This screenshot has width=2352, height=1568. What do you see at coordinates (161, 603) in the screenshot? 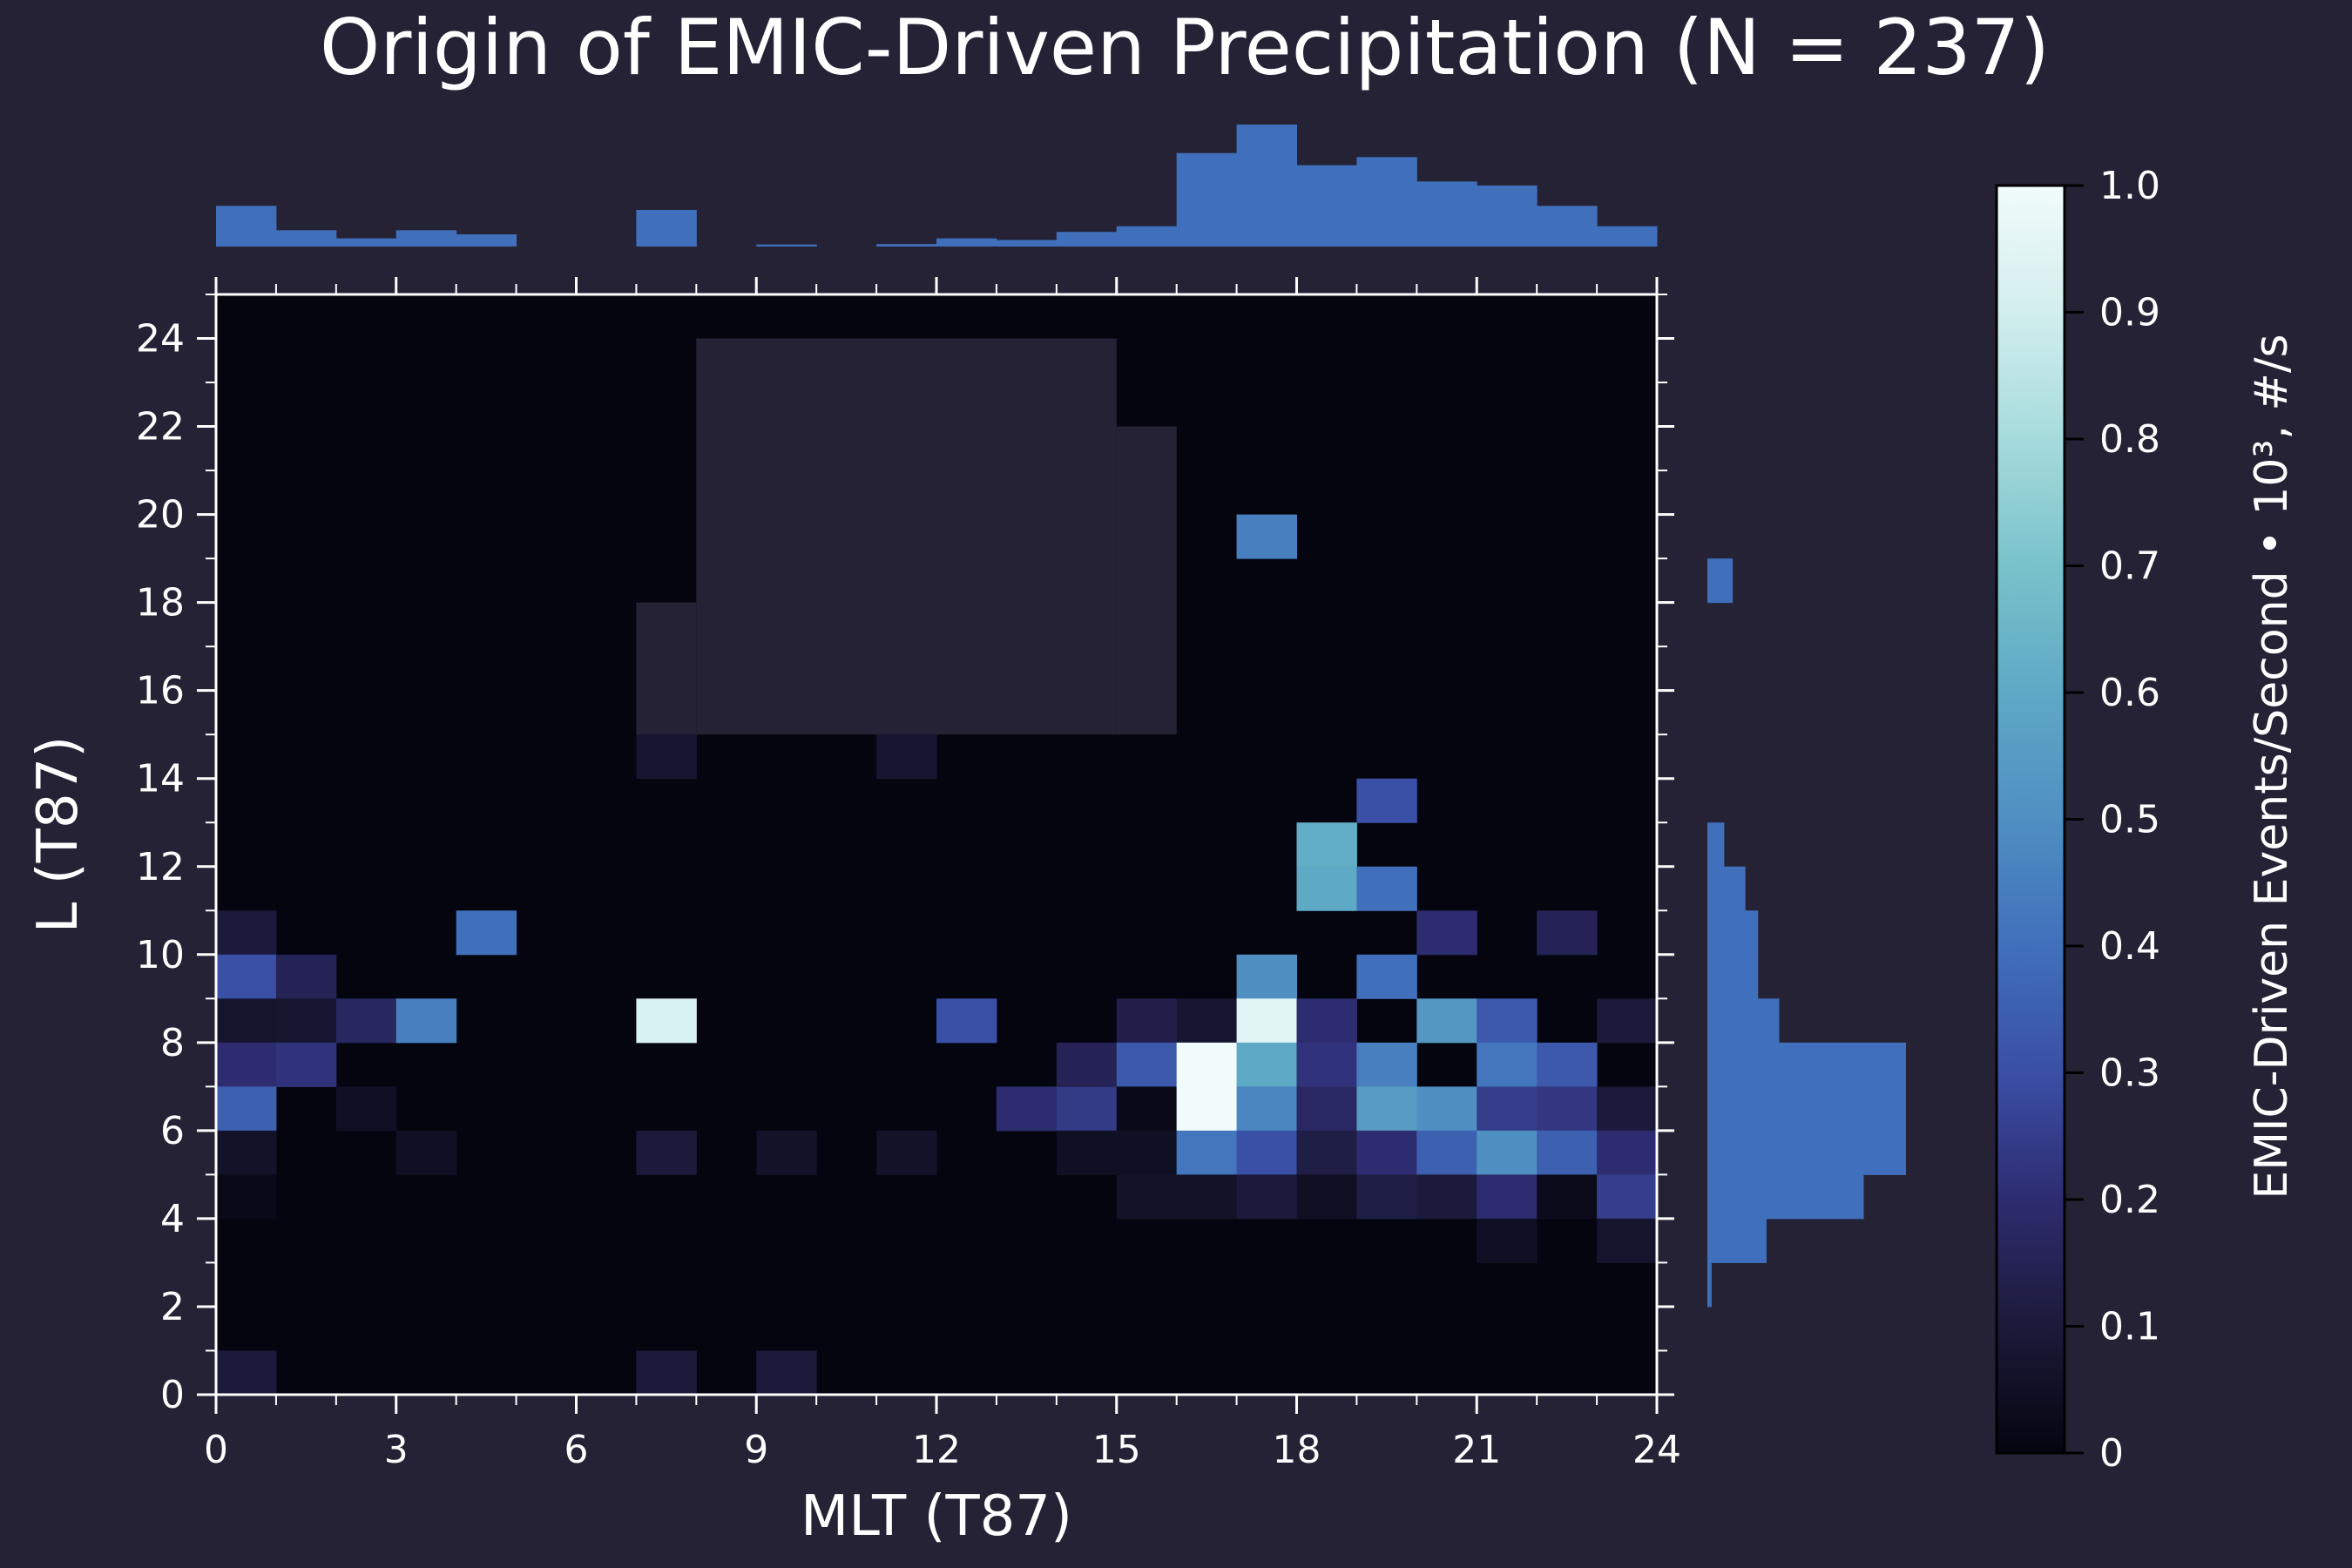
I see `y-tick-label: 18` at bounding box center [161, 603].